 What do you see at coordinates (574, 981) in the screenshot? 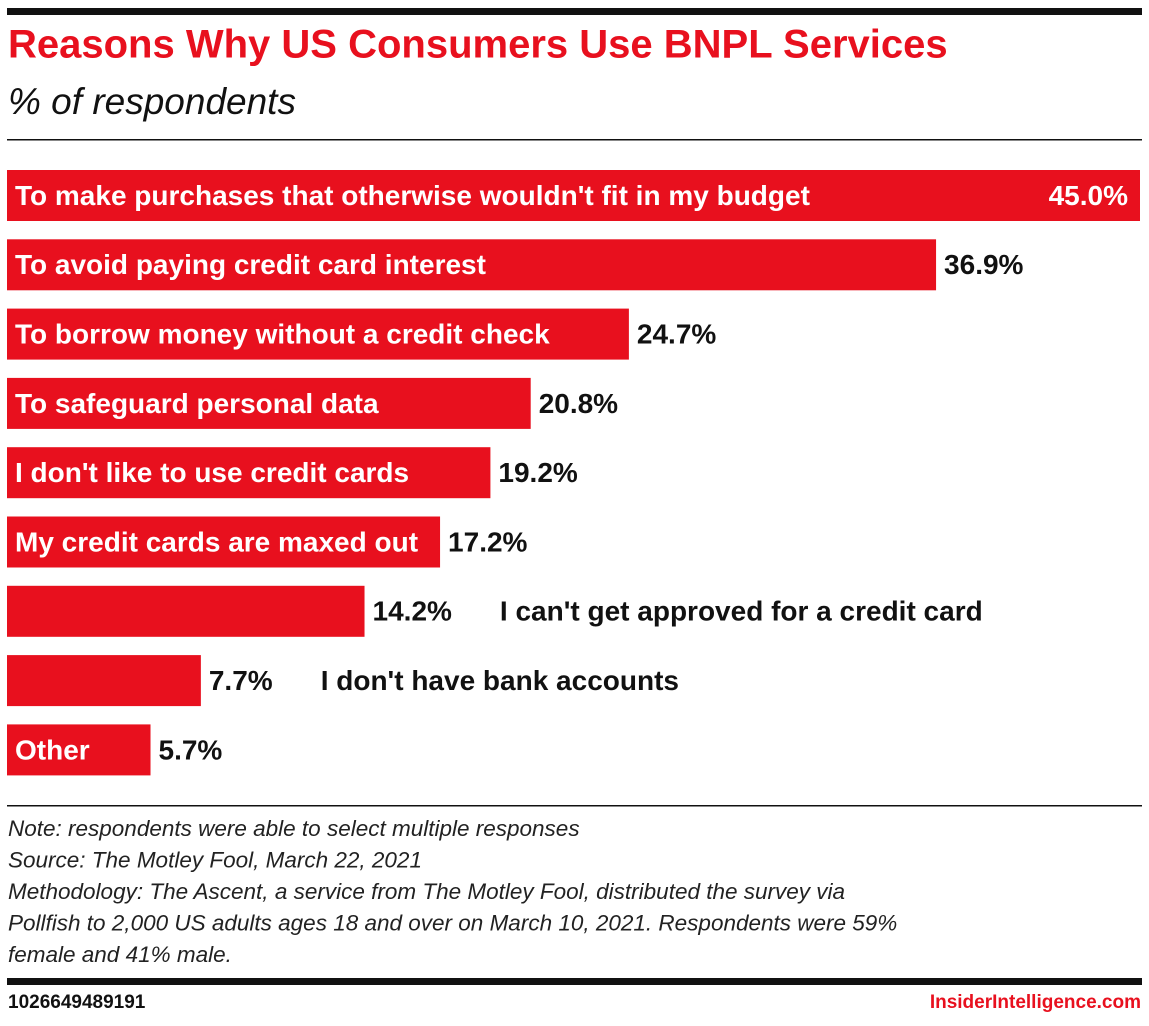
I see `bottom-rule` at bounding box center [574, 981].